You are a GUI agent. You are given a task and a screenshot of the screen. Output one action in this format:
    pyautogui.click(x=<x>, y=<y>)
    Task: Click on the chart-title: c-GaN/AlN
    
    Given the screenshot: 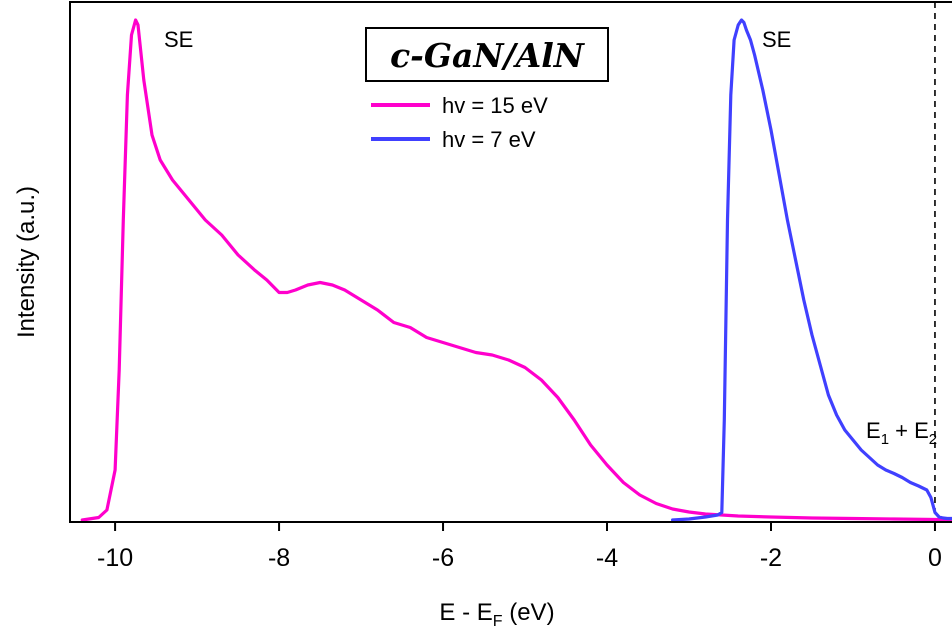 What is the action you would take?
    pyautogui.click(x=488, y=55)
    